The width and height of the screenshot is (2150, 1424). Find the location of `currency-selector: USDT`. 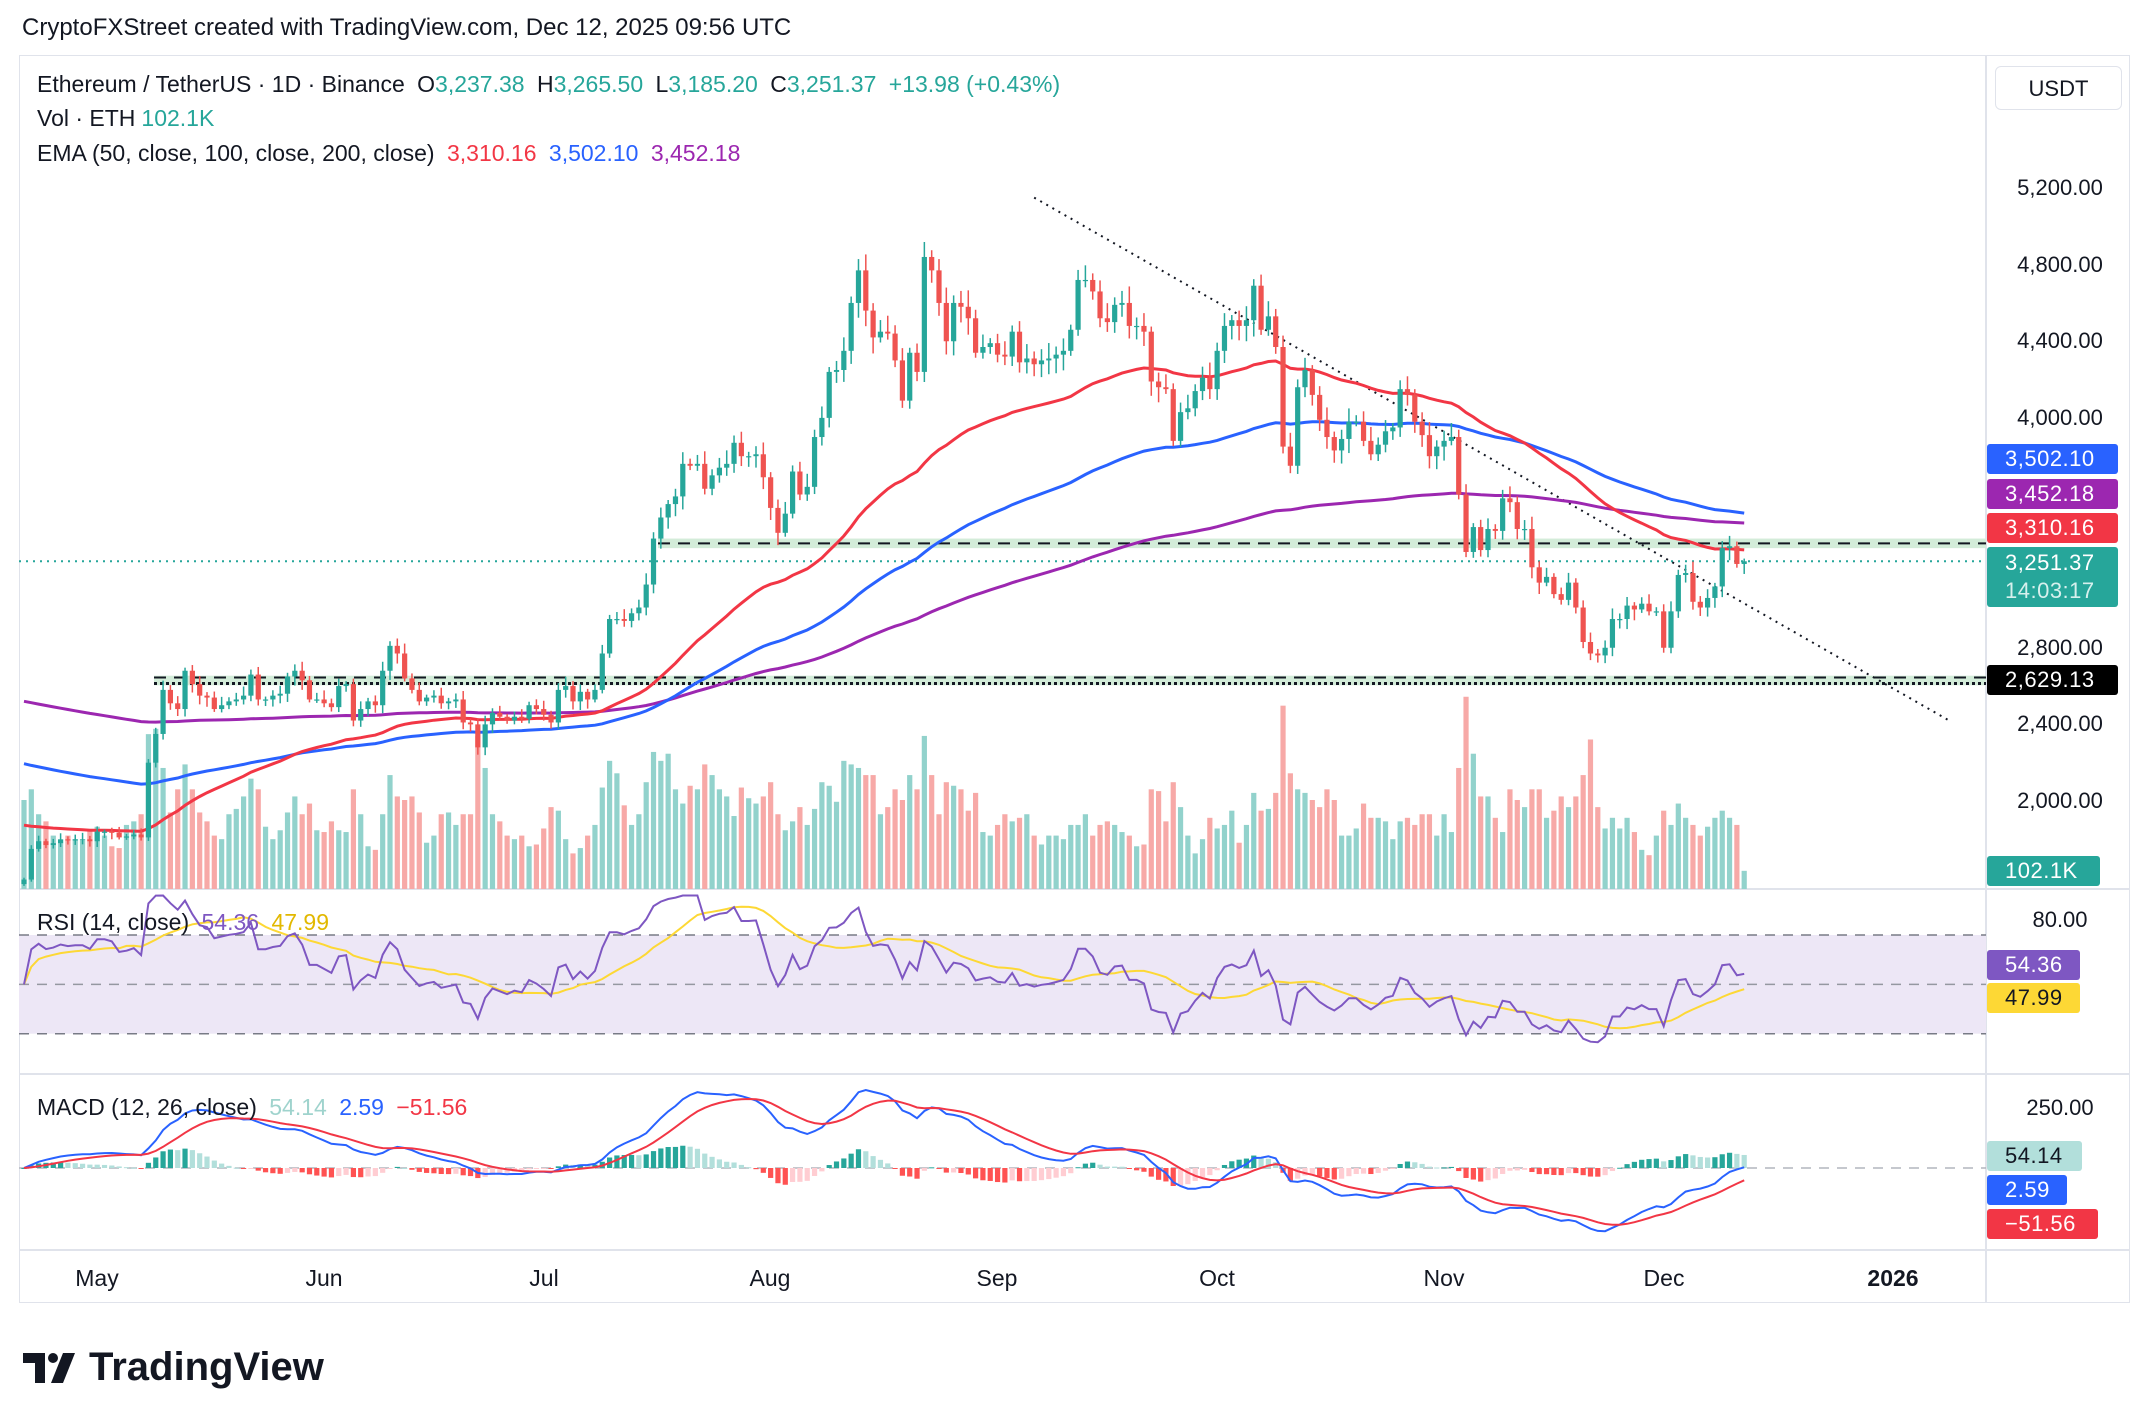

currency-selector: USDT is located at coordinates (2058, 88).